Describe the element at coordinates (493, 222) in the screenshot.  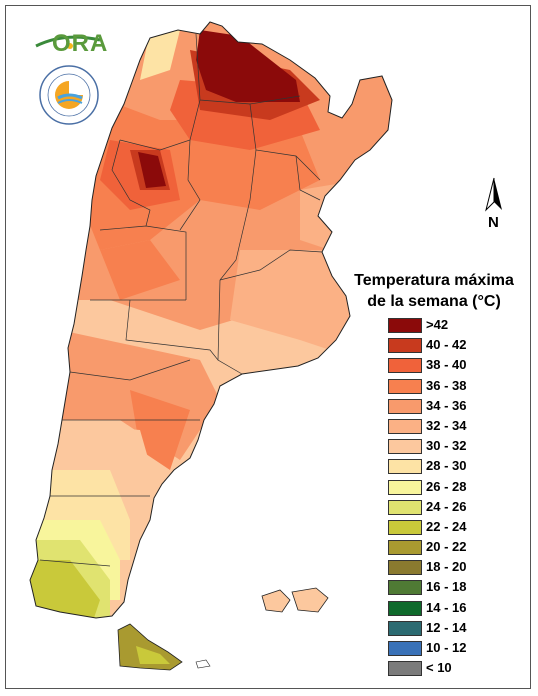
I see `north-label: N` at that location.